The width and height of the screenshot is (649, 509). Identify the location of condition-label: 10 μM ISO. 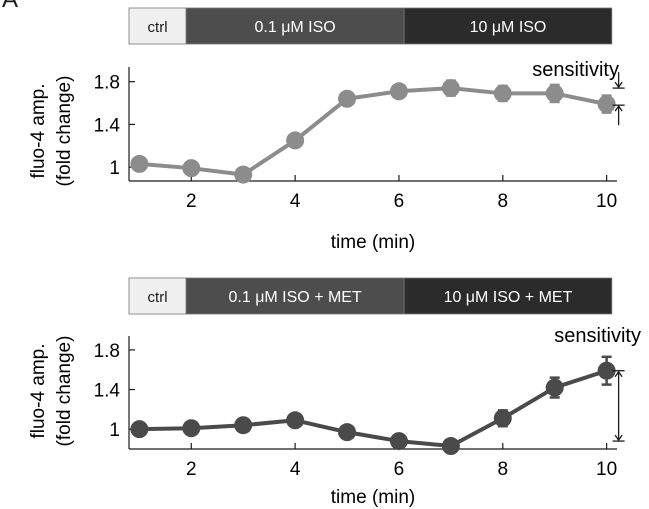
(508, 27).